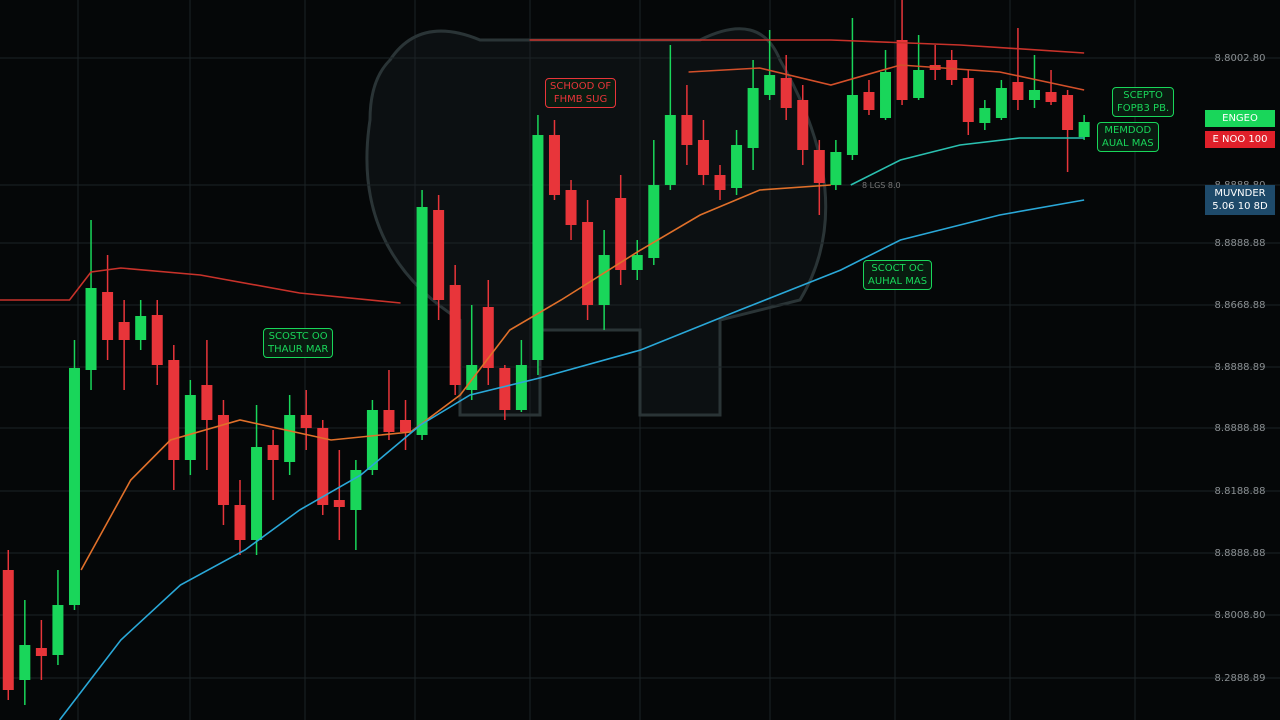 Image resolution: width=1280 pixels, height=720 pixels. Describe the element at coordinates (1240, 58) in the screenshot. I see `y-tick-label: 8.8002.80` at that location.